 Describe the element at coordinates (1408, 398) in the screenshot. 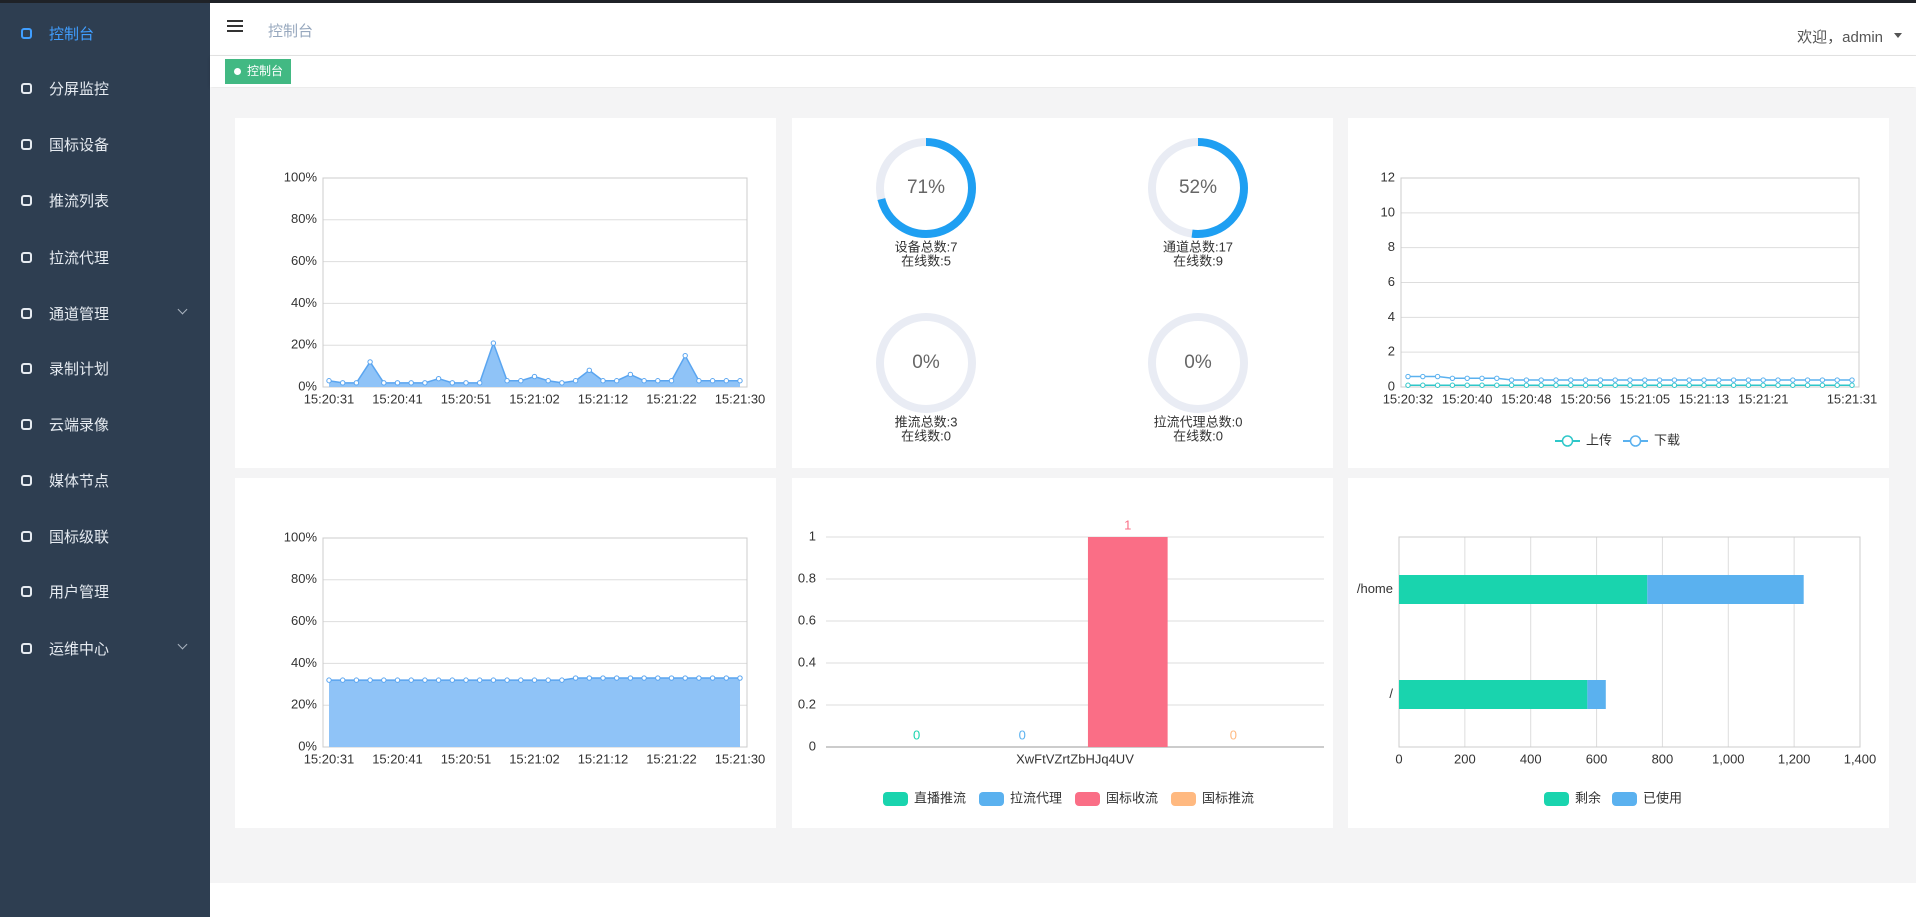

I see `x-tick-label: 15:20:32` at that location.